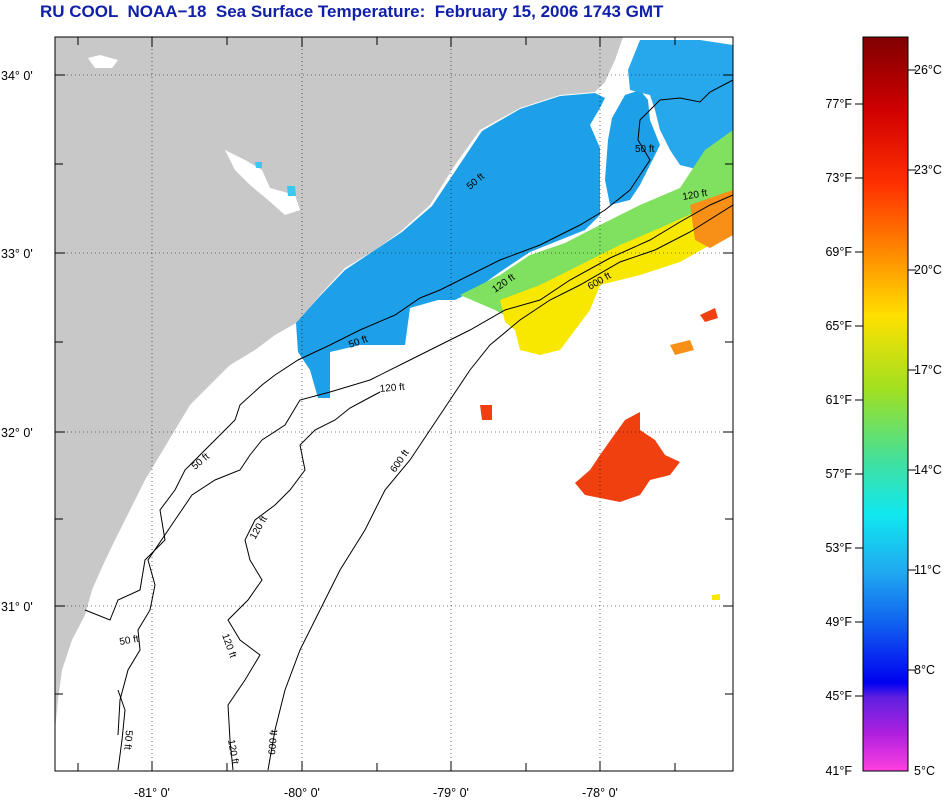  What do you see at coordinates (600, 793) in the screenshot?
I see `lon-label: -78° 0'` at bounding box center [600, 793].